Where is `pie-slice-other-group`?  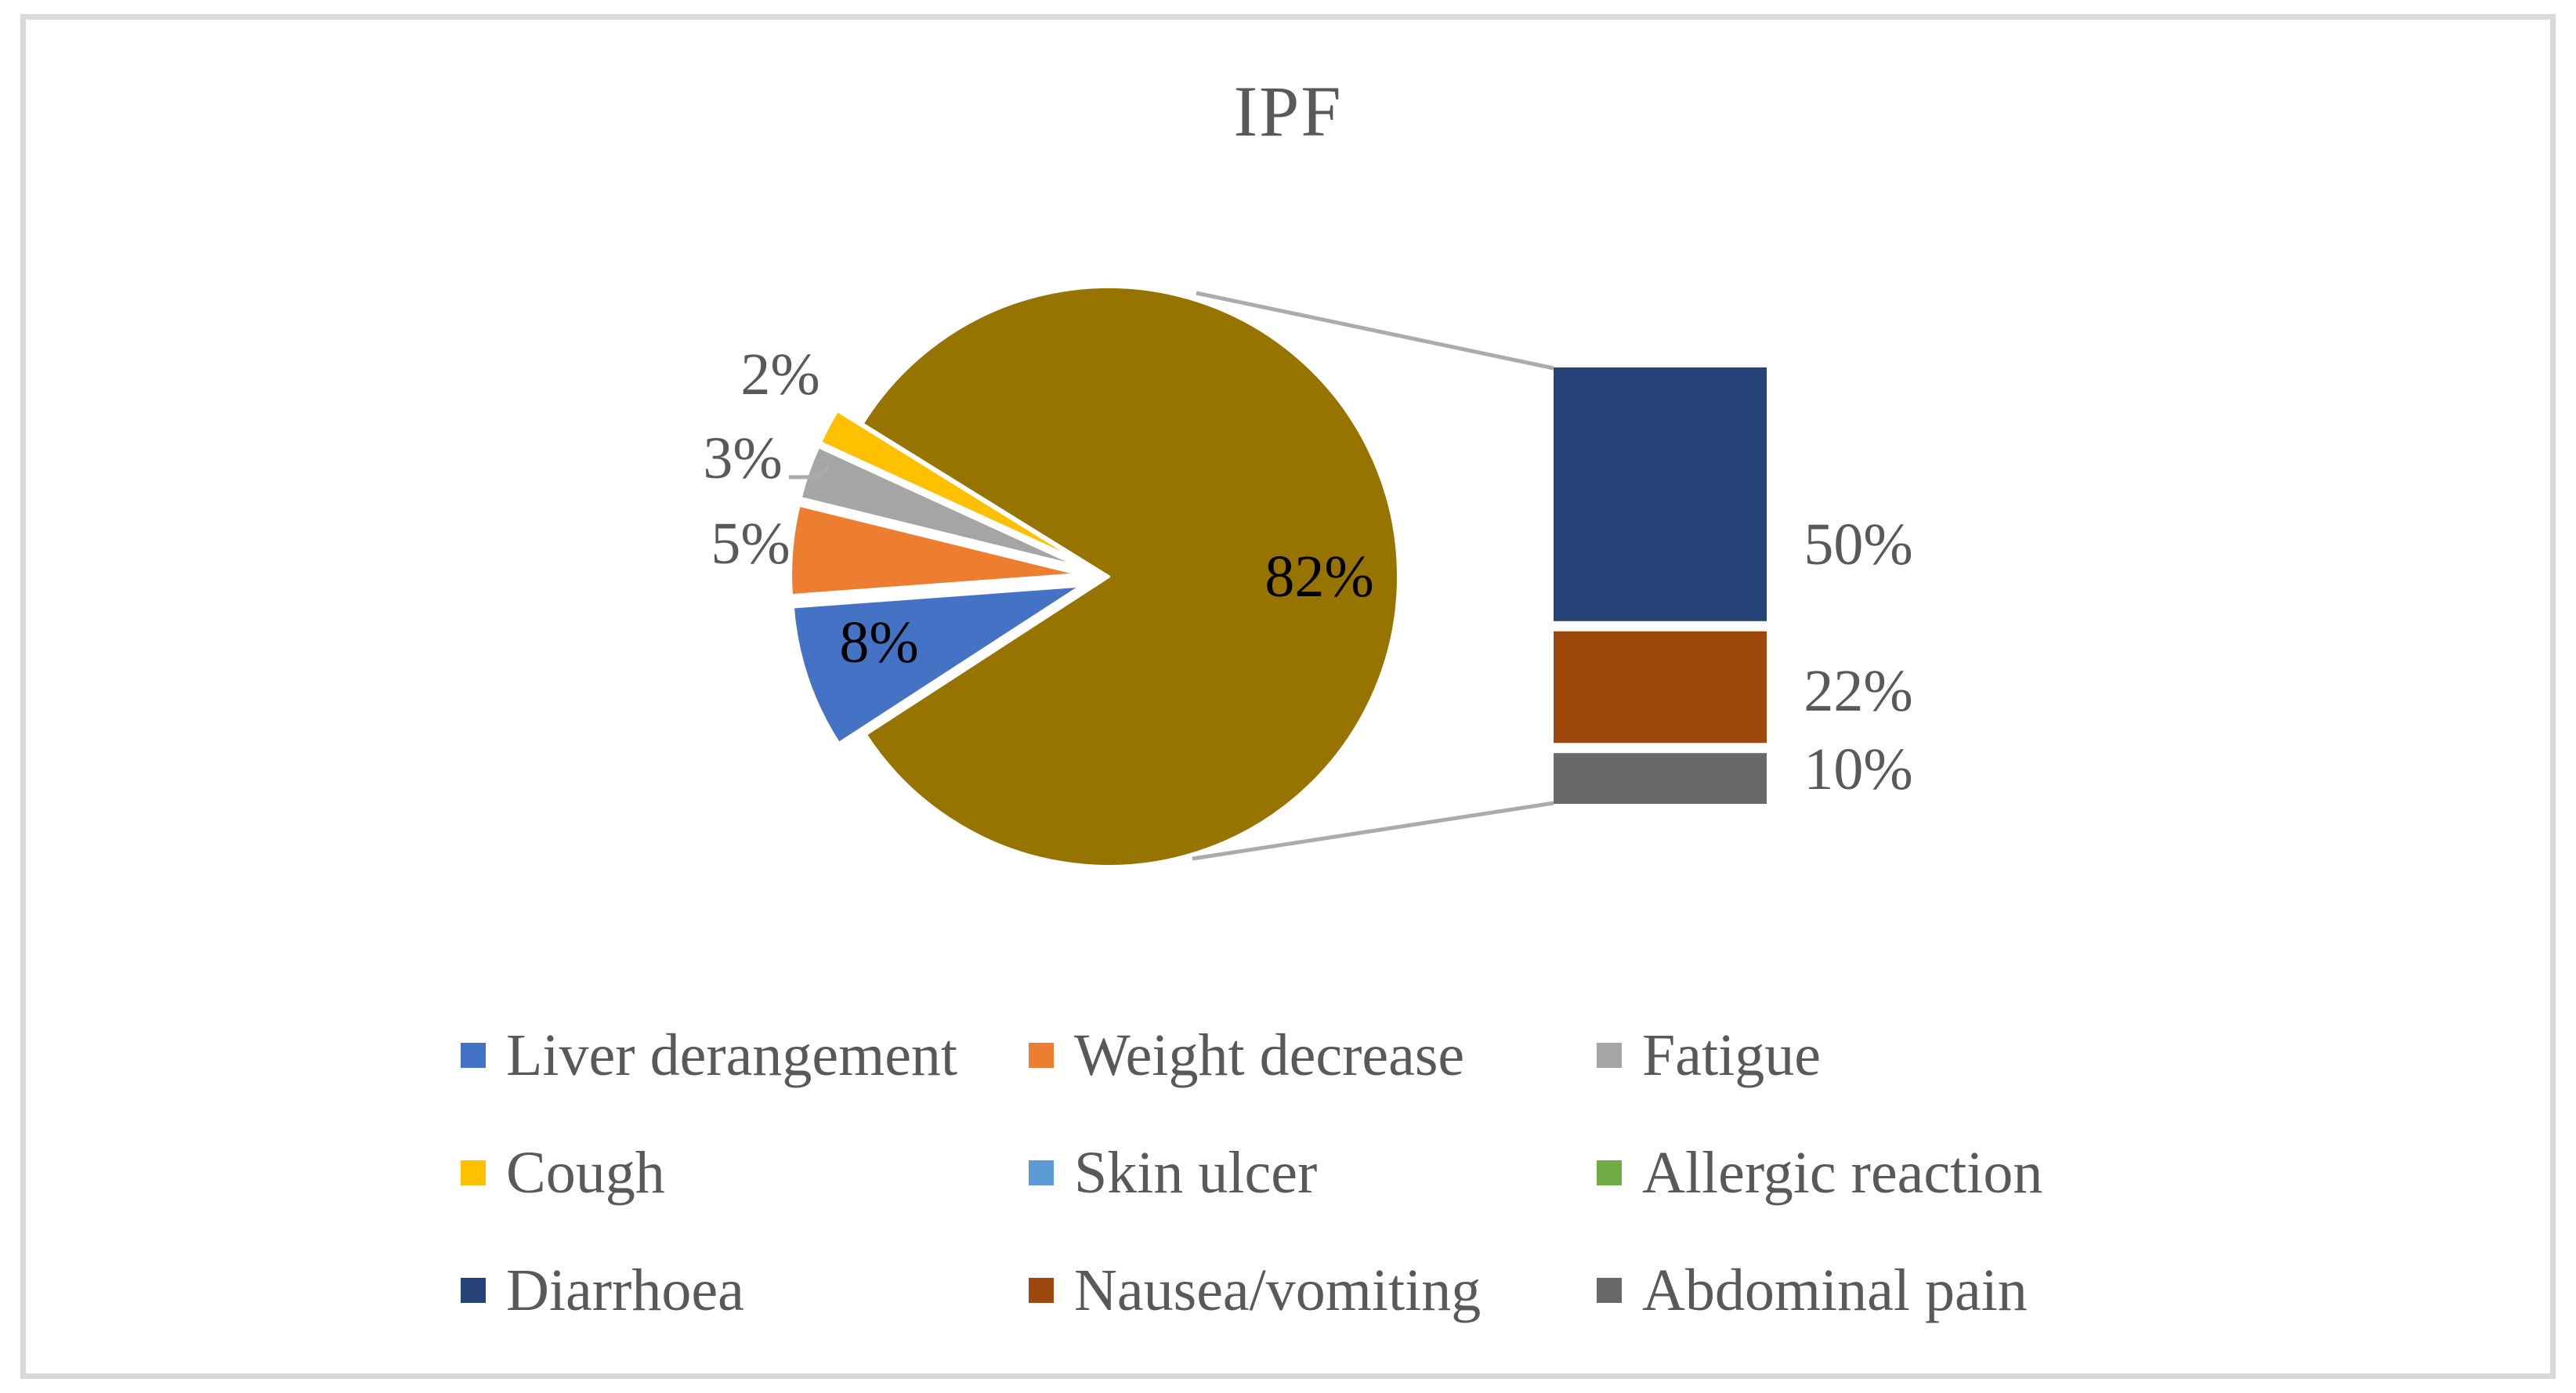
pie-slice-other-group is located at coordinates (1130, 576).